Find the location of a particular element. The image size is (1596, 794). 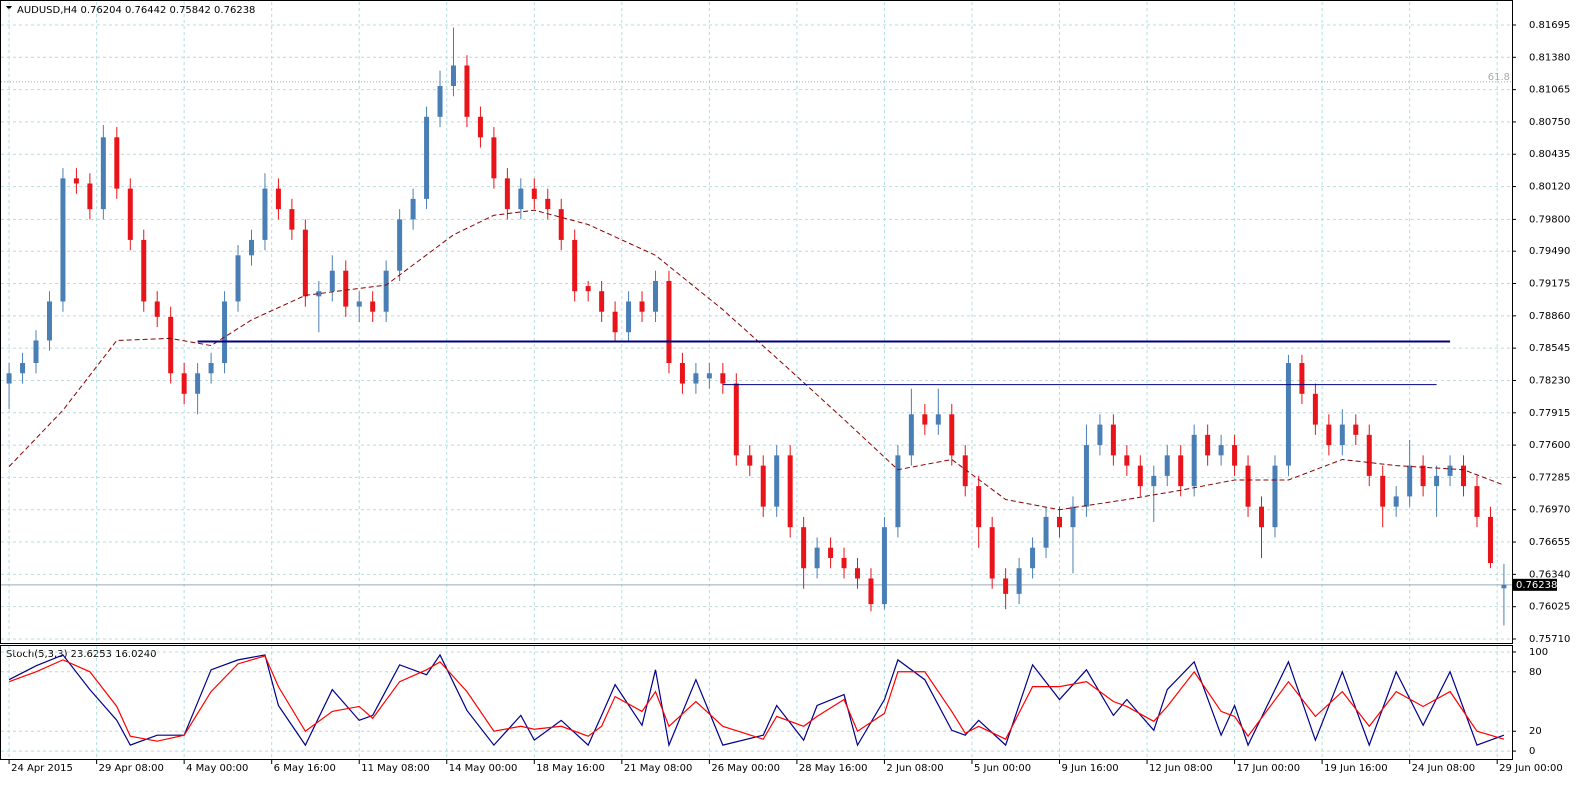

x-tick-label: 12 Jun 08:00 is located at coordinates (1181, 768).